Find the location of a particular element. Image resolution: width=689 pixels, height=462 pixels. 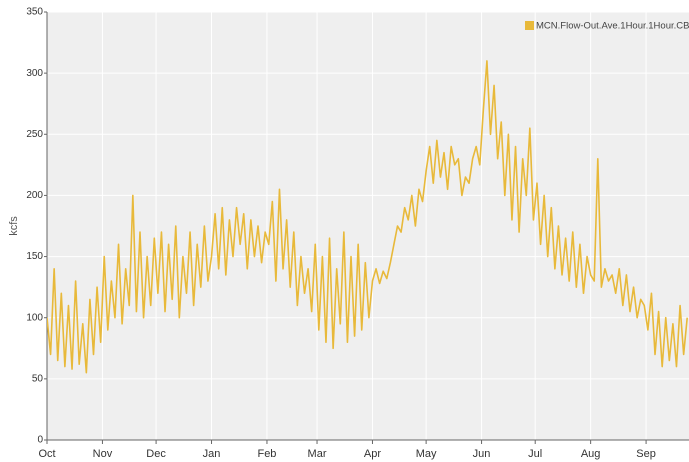

legend-swatch is located at coordinates (529, 25).